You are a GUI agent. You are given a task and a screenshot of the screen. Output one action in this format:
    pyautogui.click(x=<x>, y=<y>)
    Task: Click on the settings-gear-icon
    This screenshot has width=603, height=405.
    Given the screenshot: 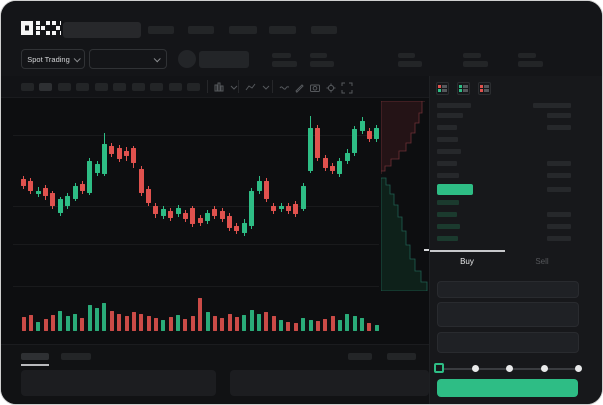 What is the action you would take?
    pyautogui.click(x=331, y=87)
    